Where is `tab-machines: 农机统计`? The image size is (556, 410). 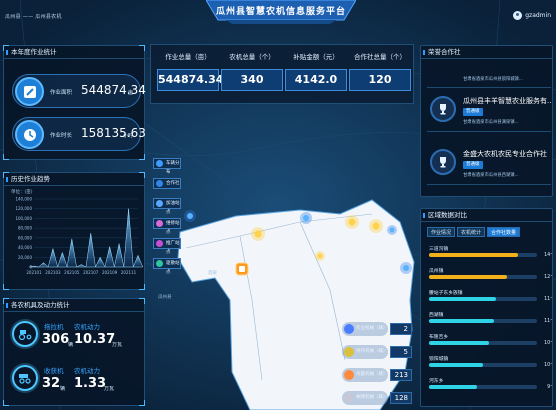 tab-machines: 农机统计 is located at coordinates (471, 232).